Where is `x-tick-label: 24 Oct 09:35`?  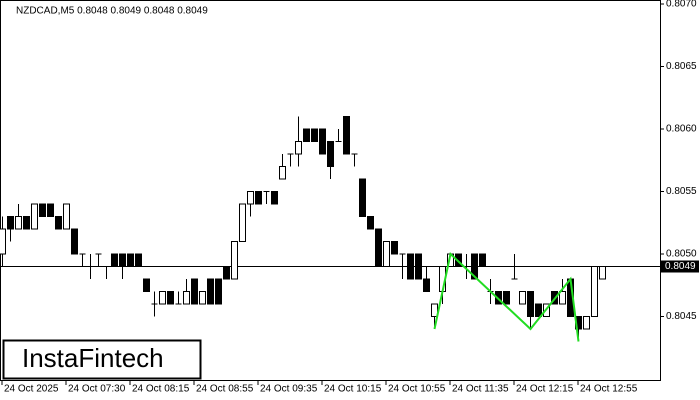 x-tick-label: 24 Oct 09:35 is located at coordinates (289, 389).